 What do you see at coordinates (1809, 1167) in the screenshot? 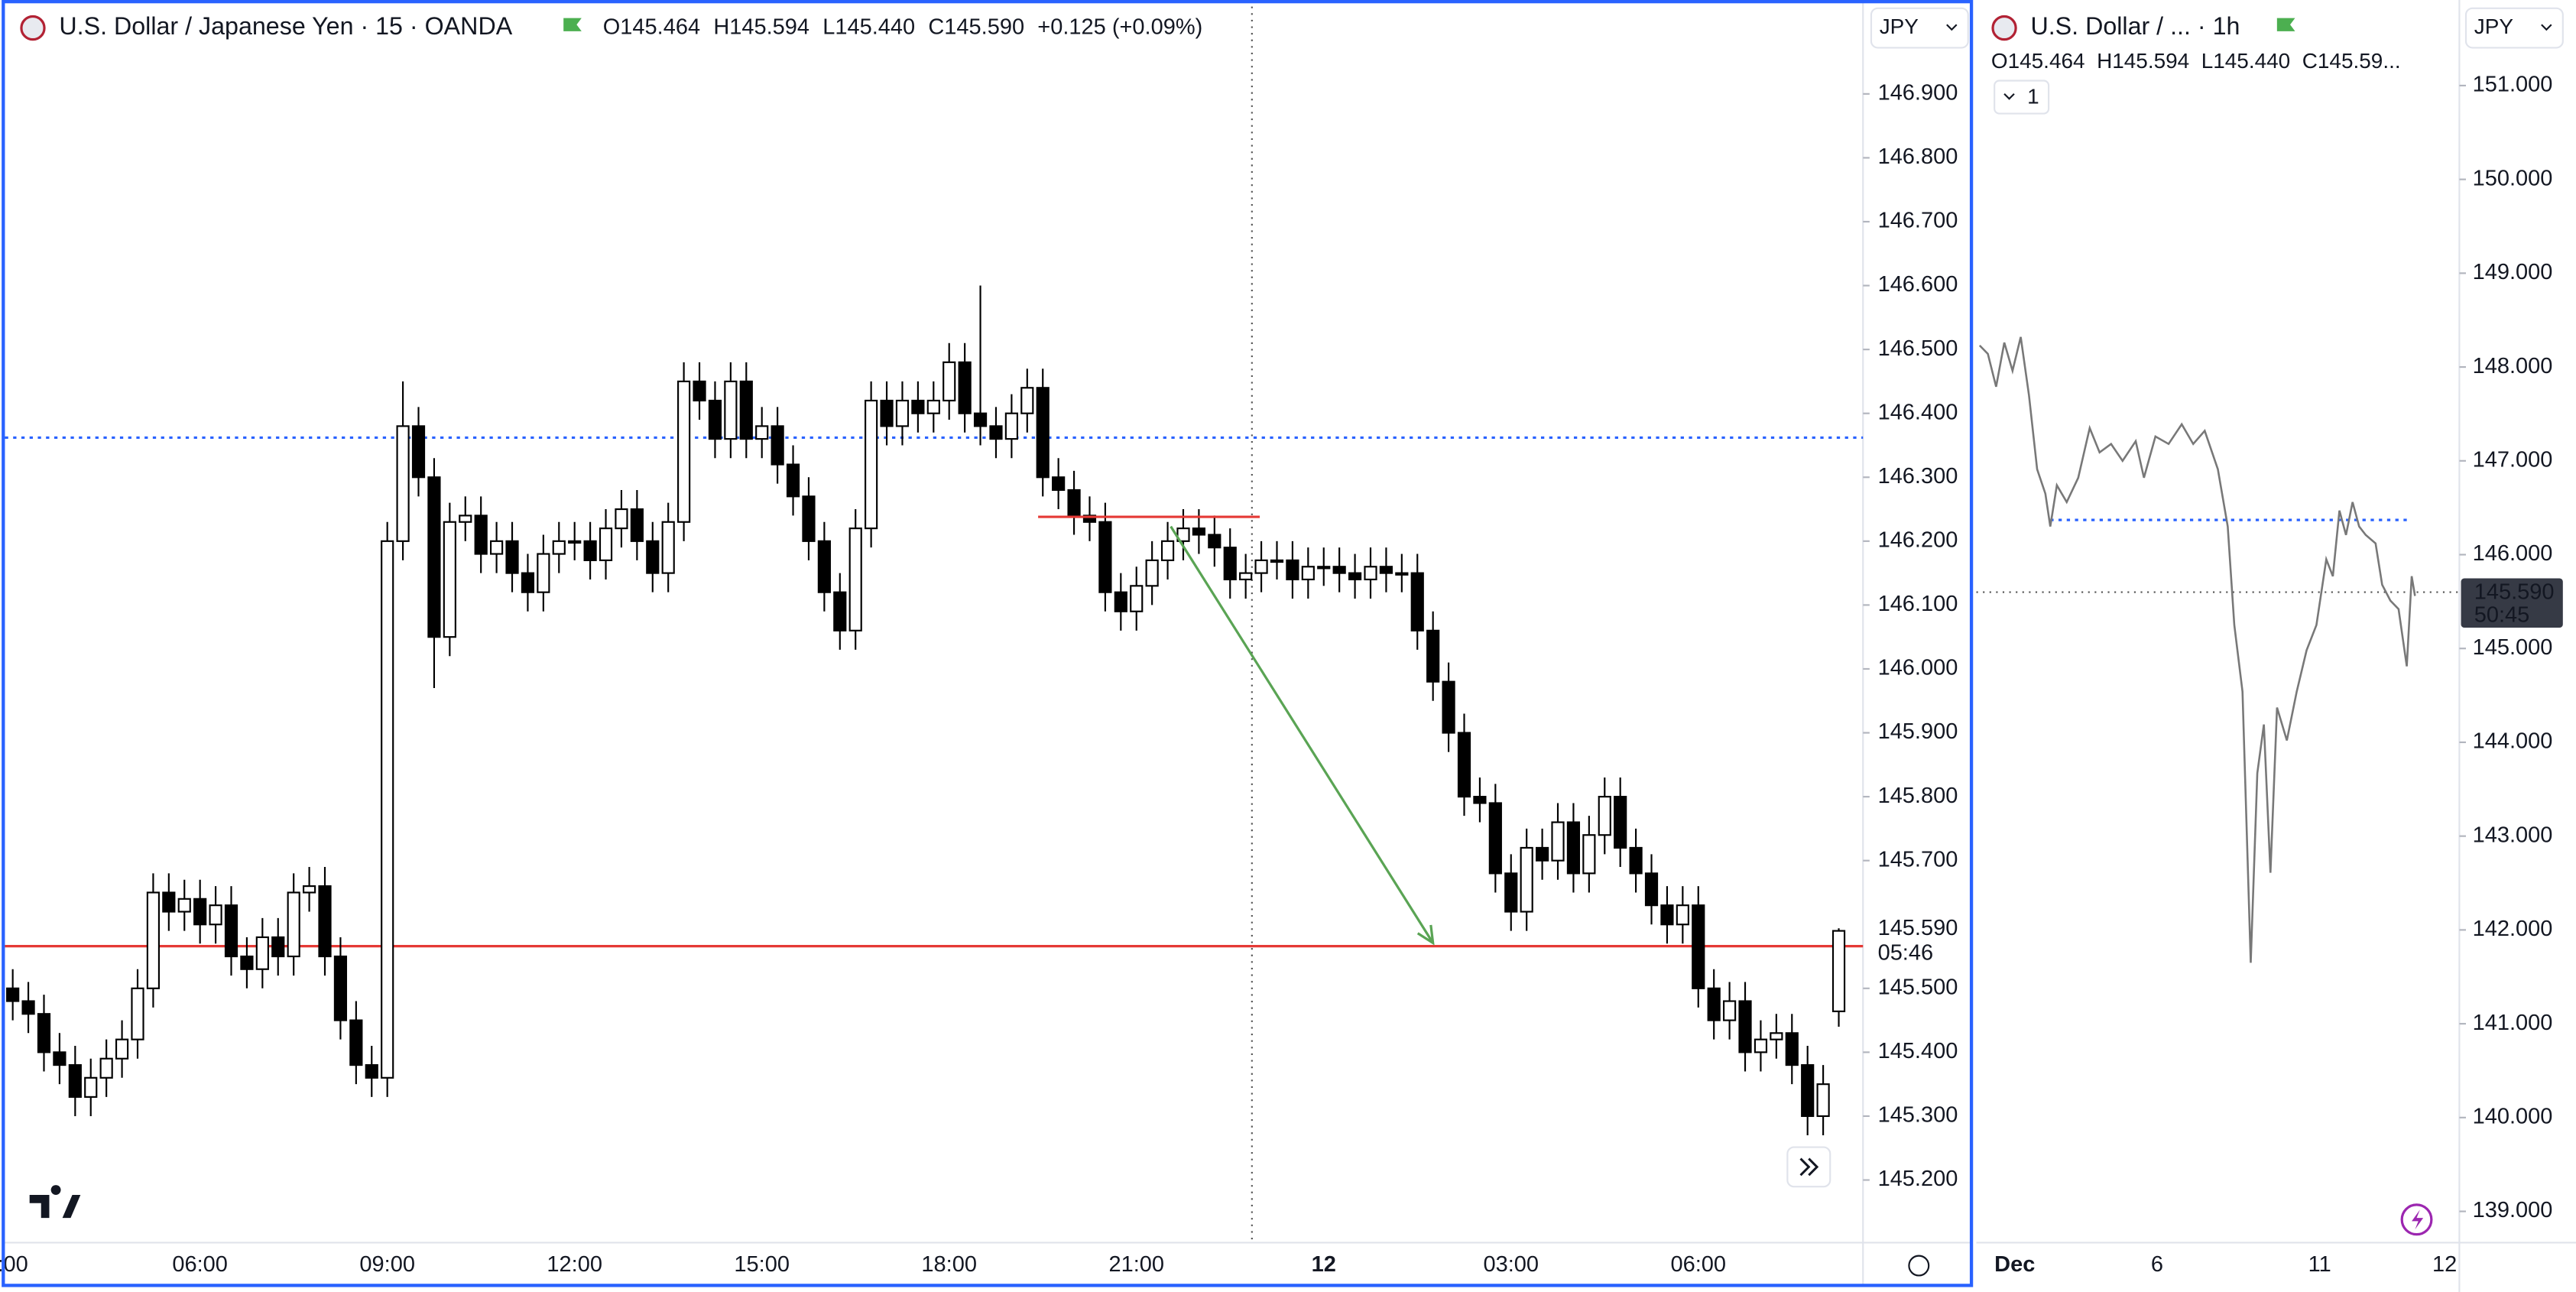
I see `scroll-icon` at bounding box center [1809, 1167].